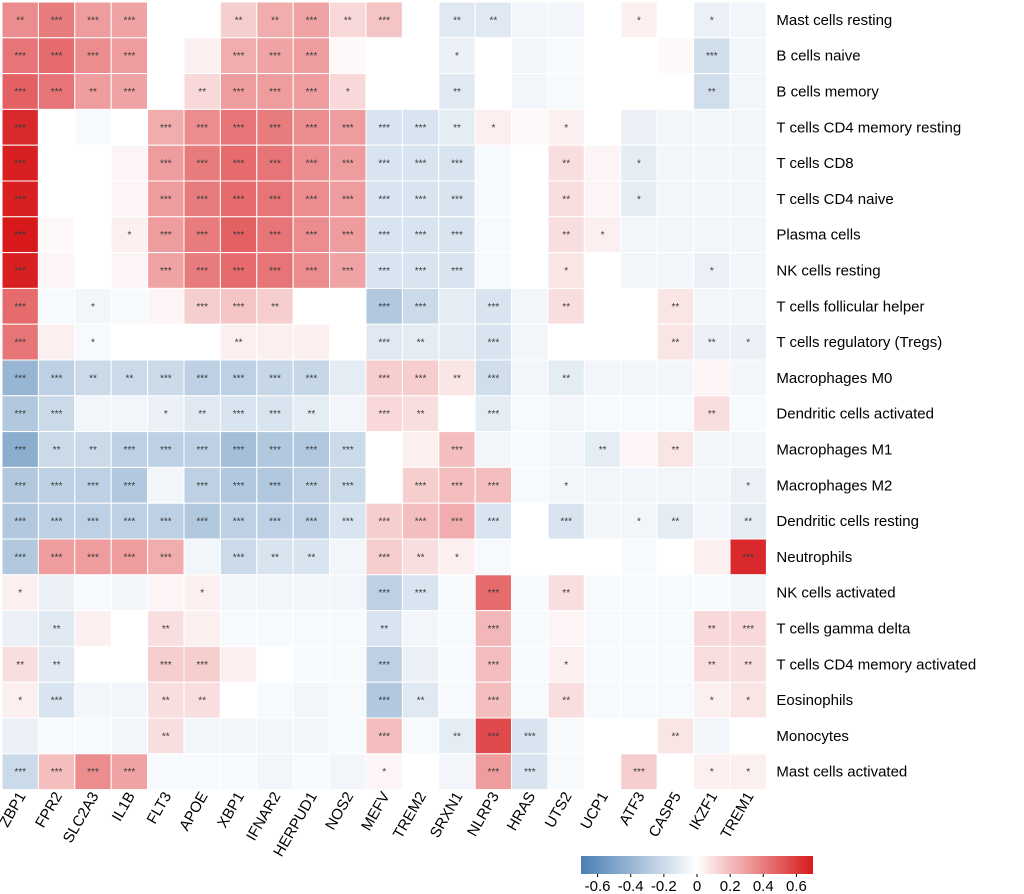 Image resolution: width=1024 pixels, height=894 pixels. I want to click on row-label-dendritic-cells-resting: Dendritic cells resting, so click(847, 521).